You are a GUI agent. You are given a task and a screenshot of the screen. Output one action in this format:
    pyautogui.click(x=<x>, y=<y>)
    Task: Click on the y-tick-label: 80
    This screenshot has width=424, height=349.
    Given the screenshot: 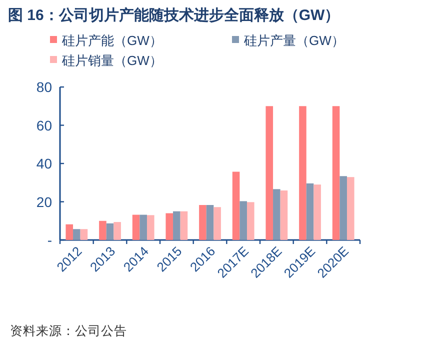 What is the action you would take?
    pyautogui.click(x=44, y=87)
    